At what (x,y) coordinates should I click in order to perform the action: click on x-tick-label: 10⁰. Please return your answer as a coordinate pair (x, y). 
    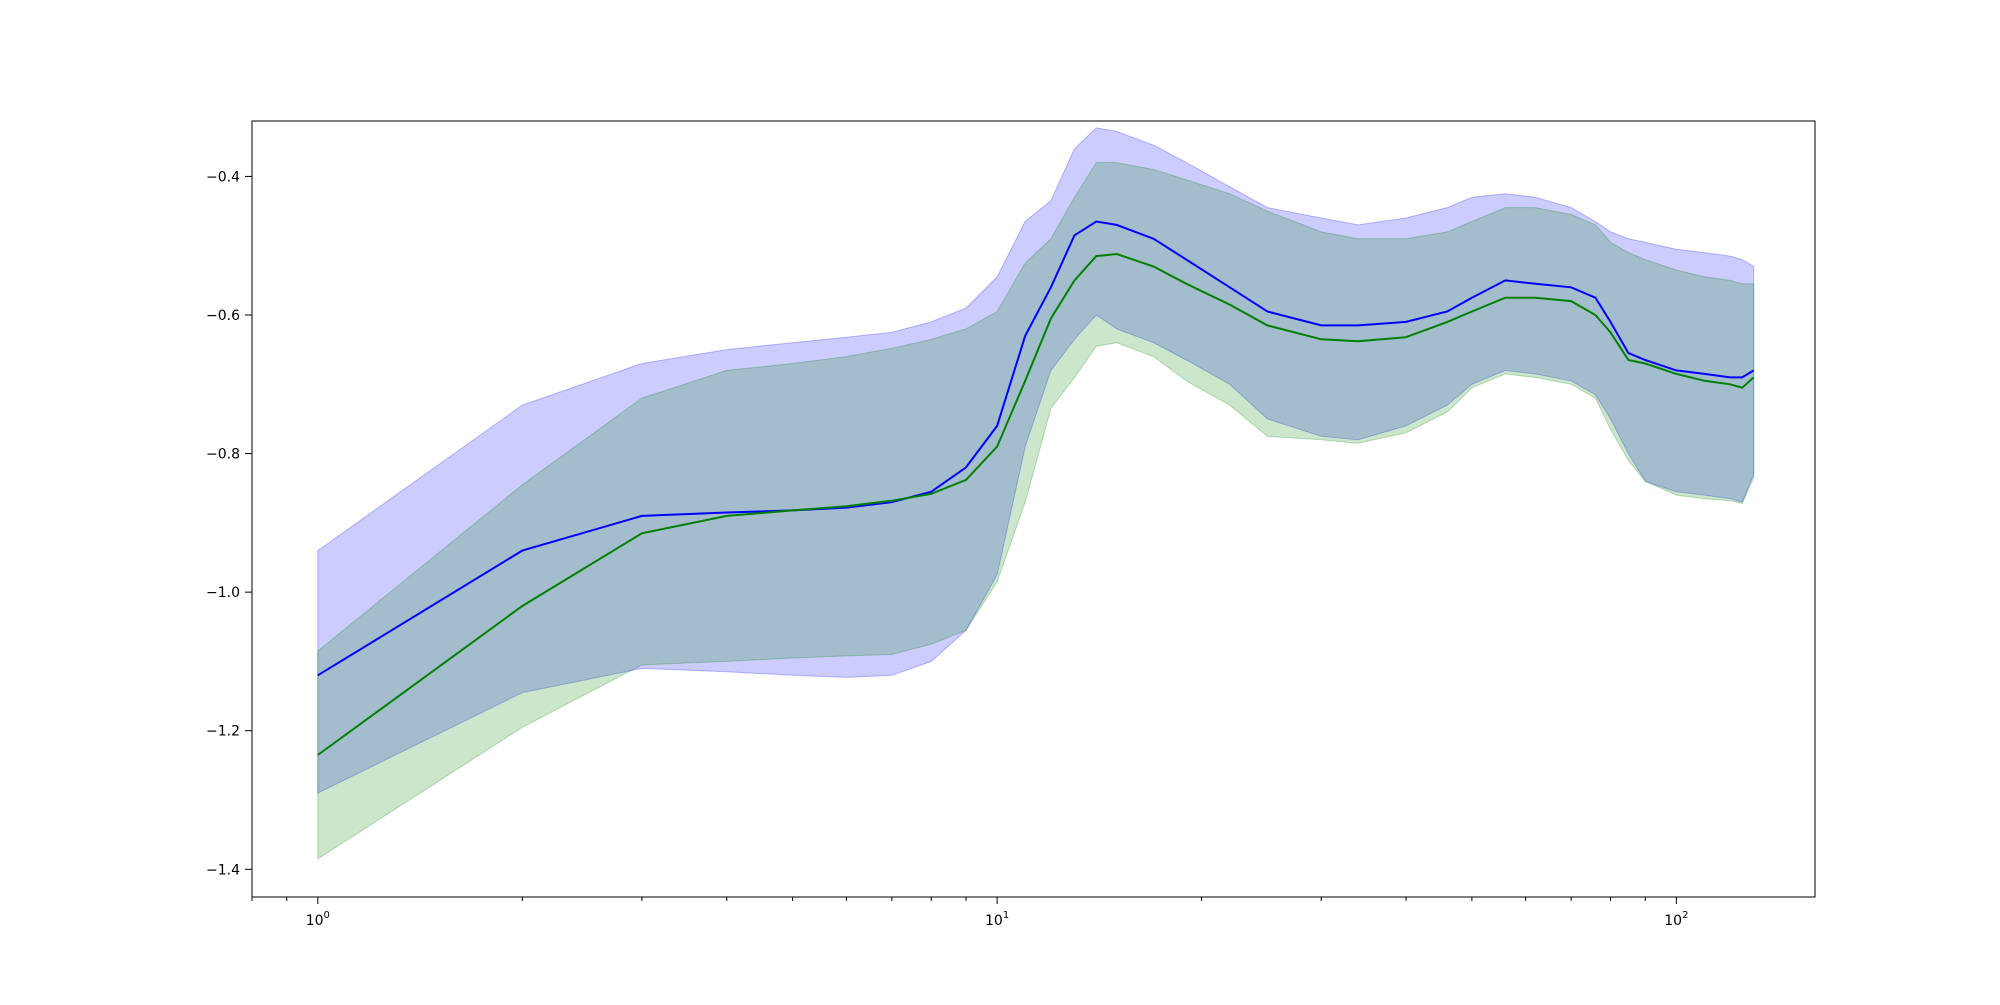
    Looking at the image, I should click on (318, 919).